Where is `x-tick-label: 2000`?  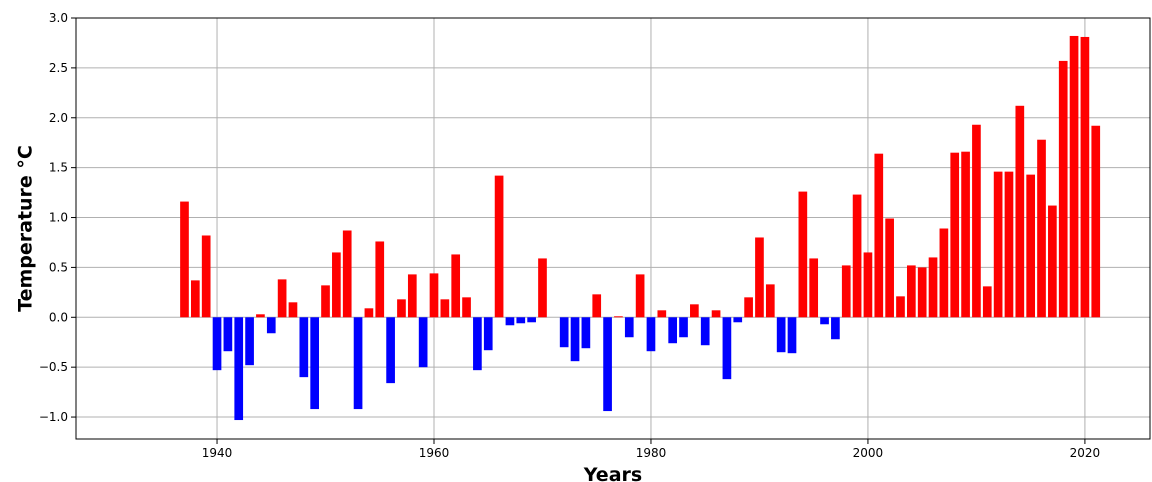
x-tick-label: 2000 is located at coordinates (868, 453).